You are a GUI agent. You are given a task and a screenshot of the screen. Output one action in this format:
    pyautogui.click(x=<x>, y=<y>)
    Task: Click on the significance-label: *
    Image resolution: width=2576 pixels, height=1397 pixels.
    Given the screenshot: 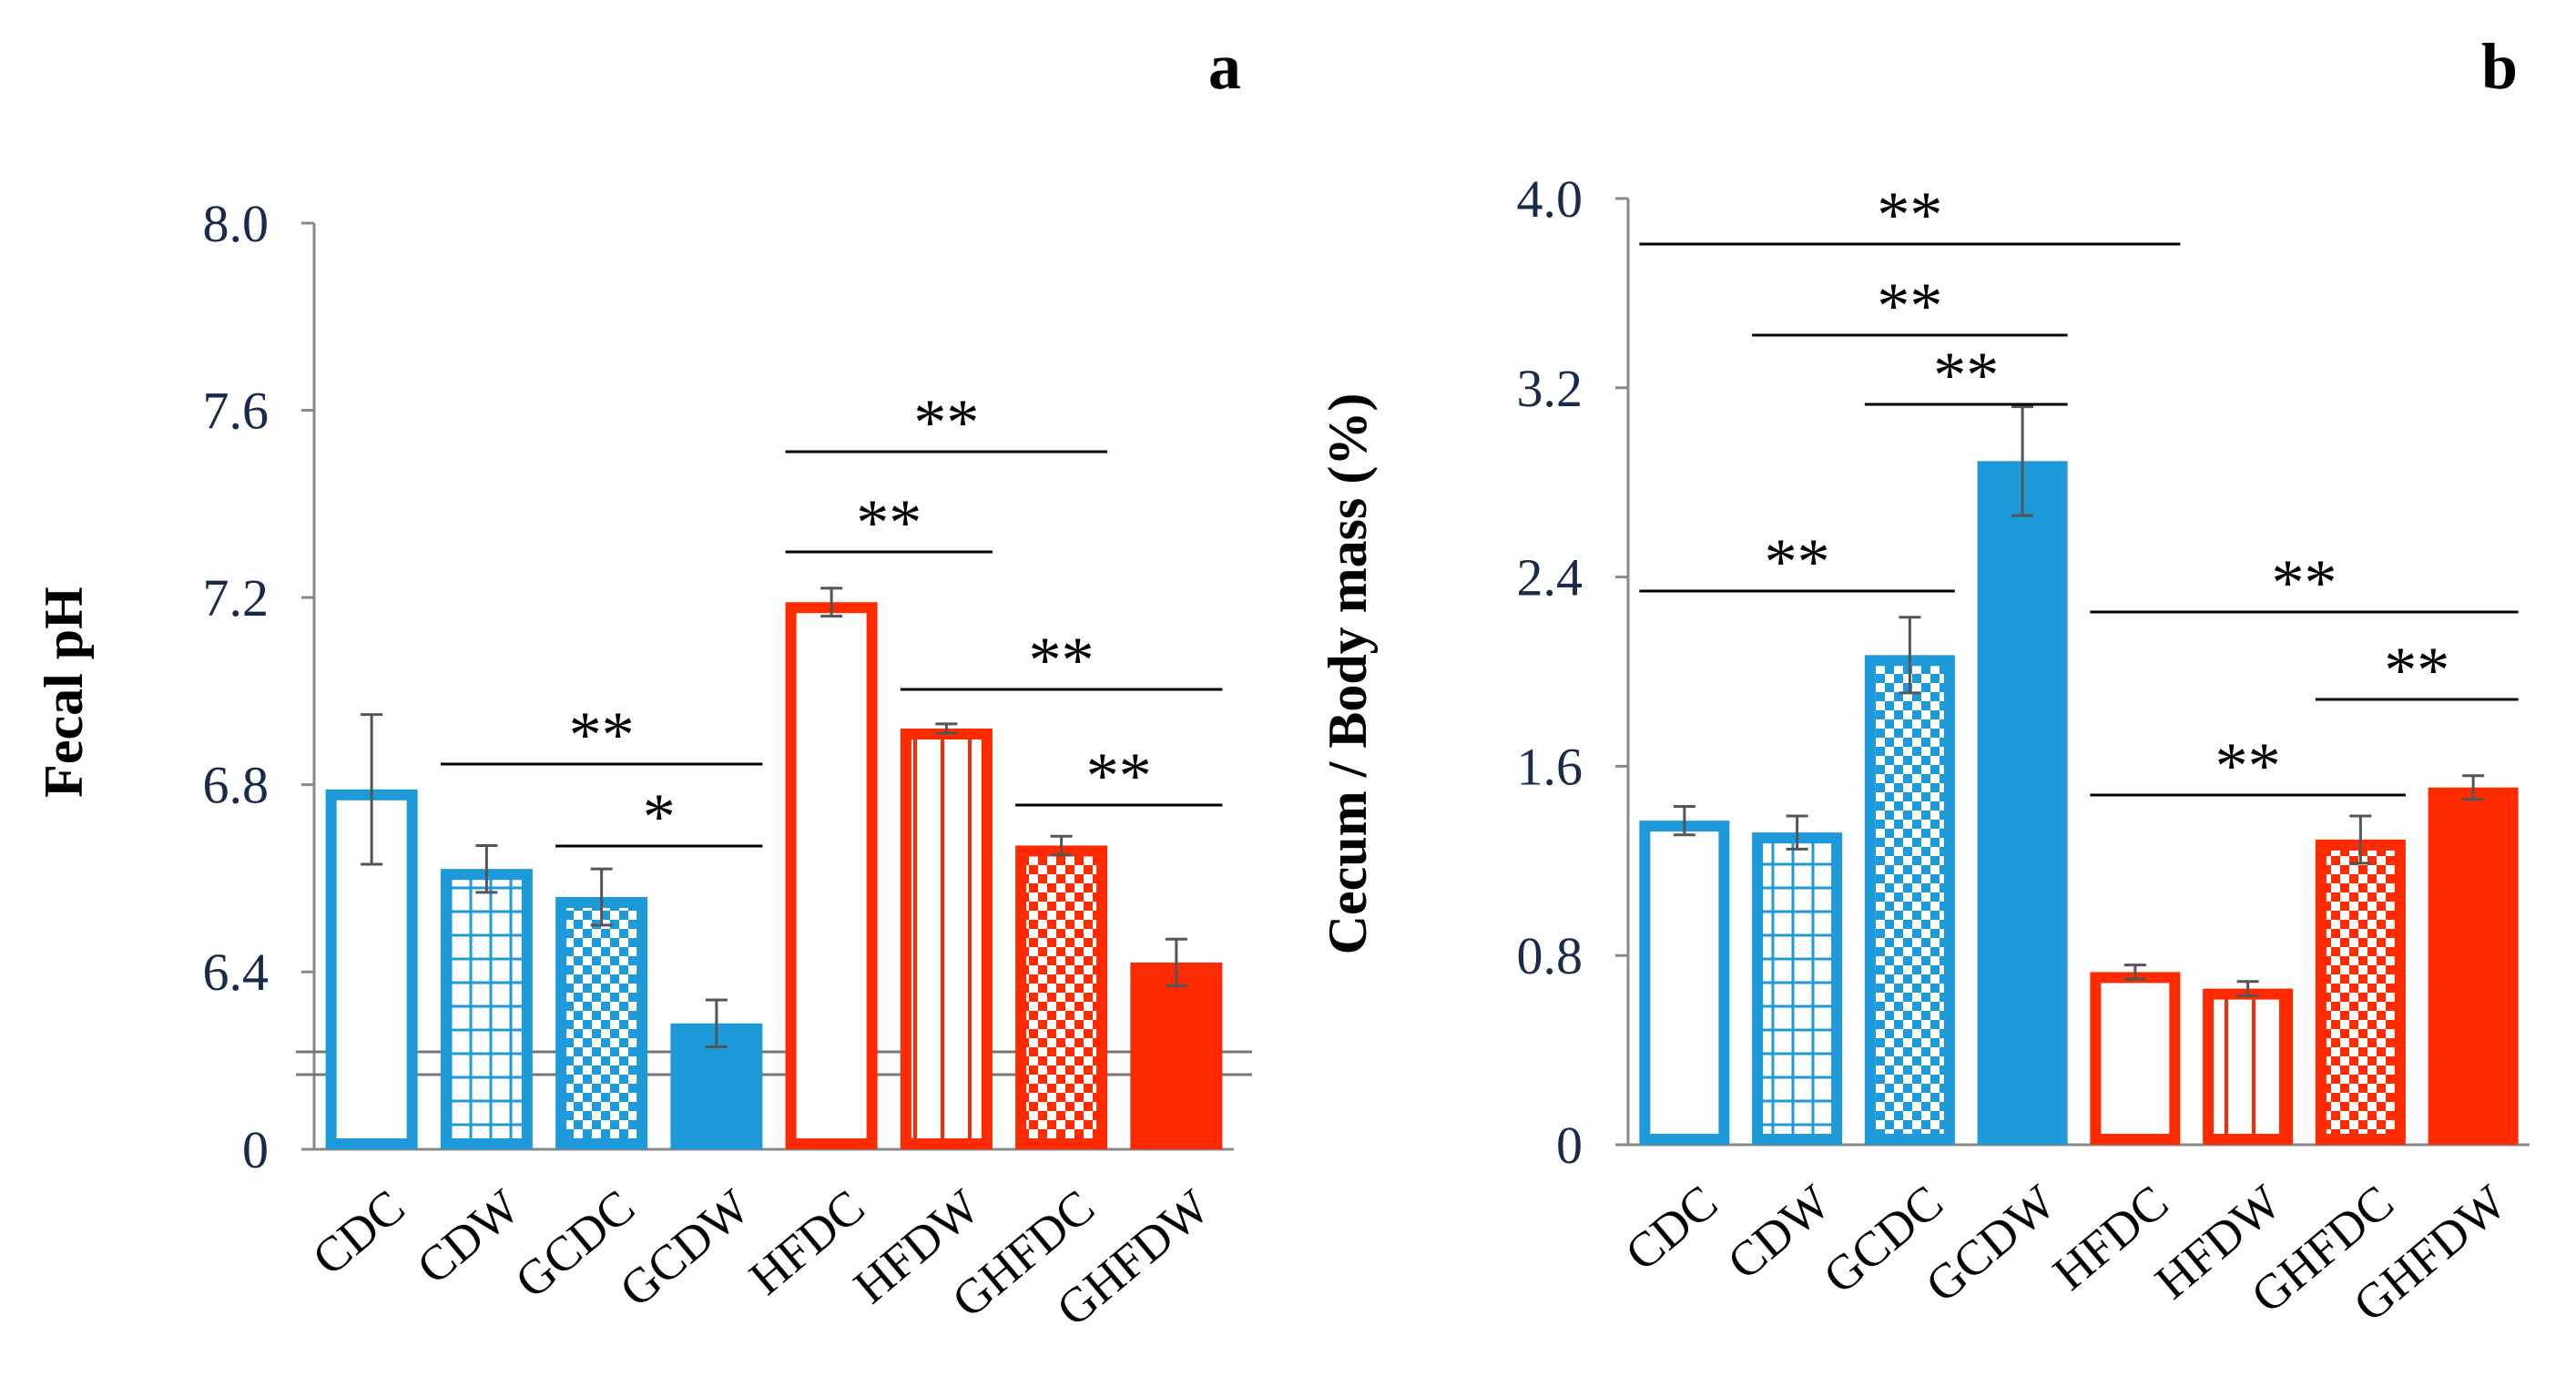 What is the action you would take?
    pyautogui.click(x=659, y=817)
    